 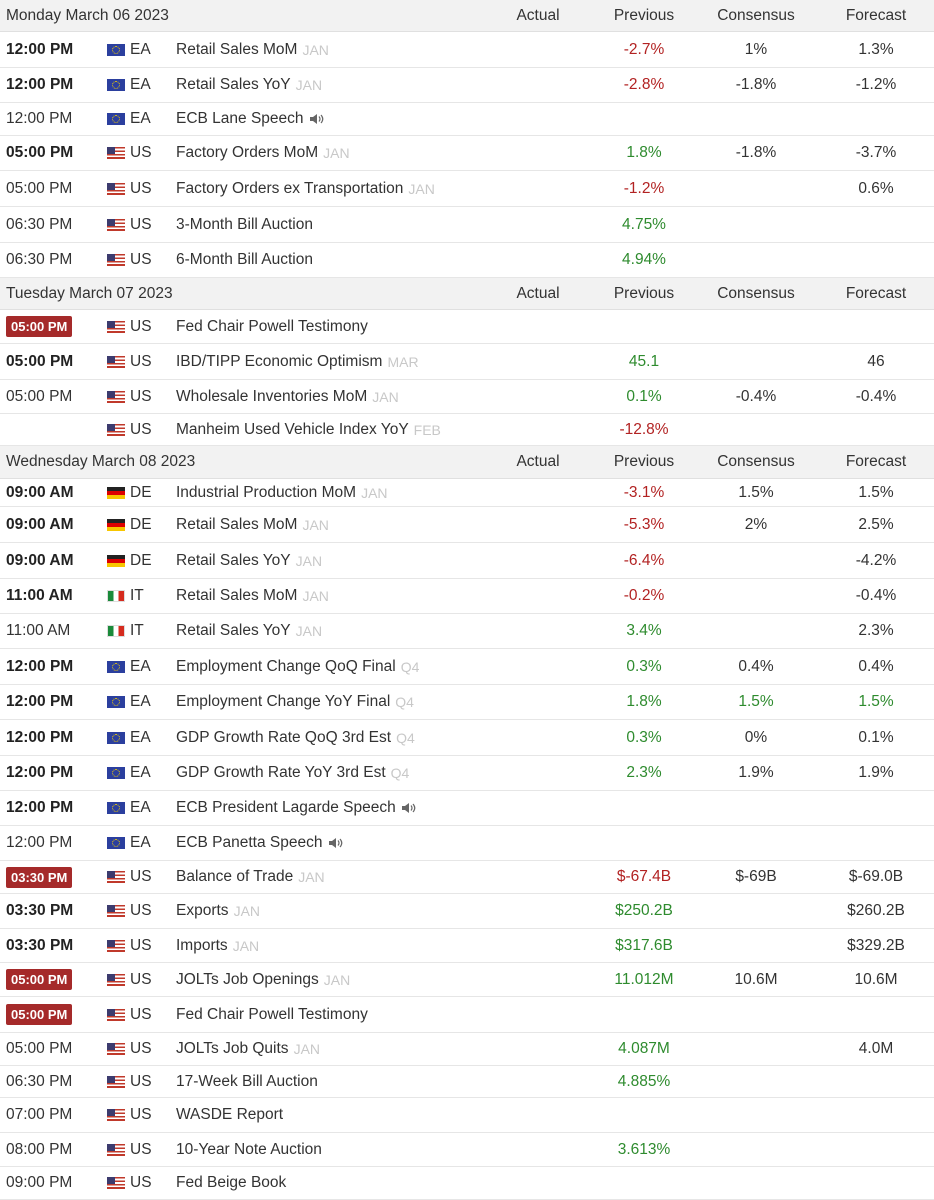 I want to click on event-name-link: GDP Growth Rate QoQ 3rd Est, so click(x=284, y=737).